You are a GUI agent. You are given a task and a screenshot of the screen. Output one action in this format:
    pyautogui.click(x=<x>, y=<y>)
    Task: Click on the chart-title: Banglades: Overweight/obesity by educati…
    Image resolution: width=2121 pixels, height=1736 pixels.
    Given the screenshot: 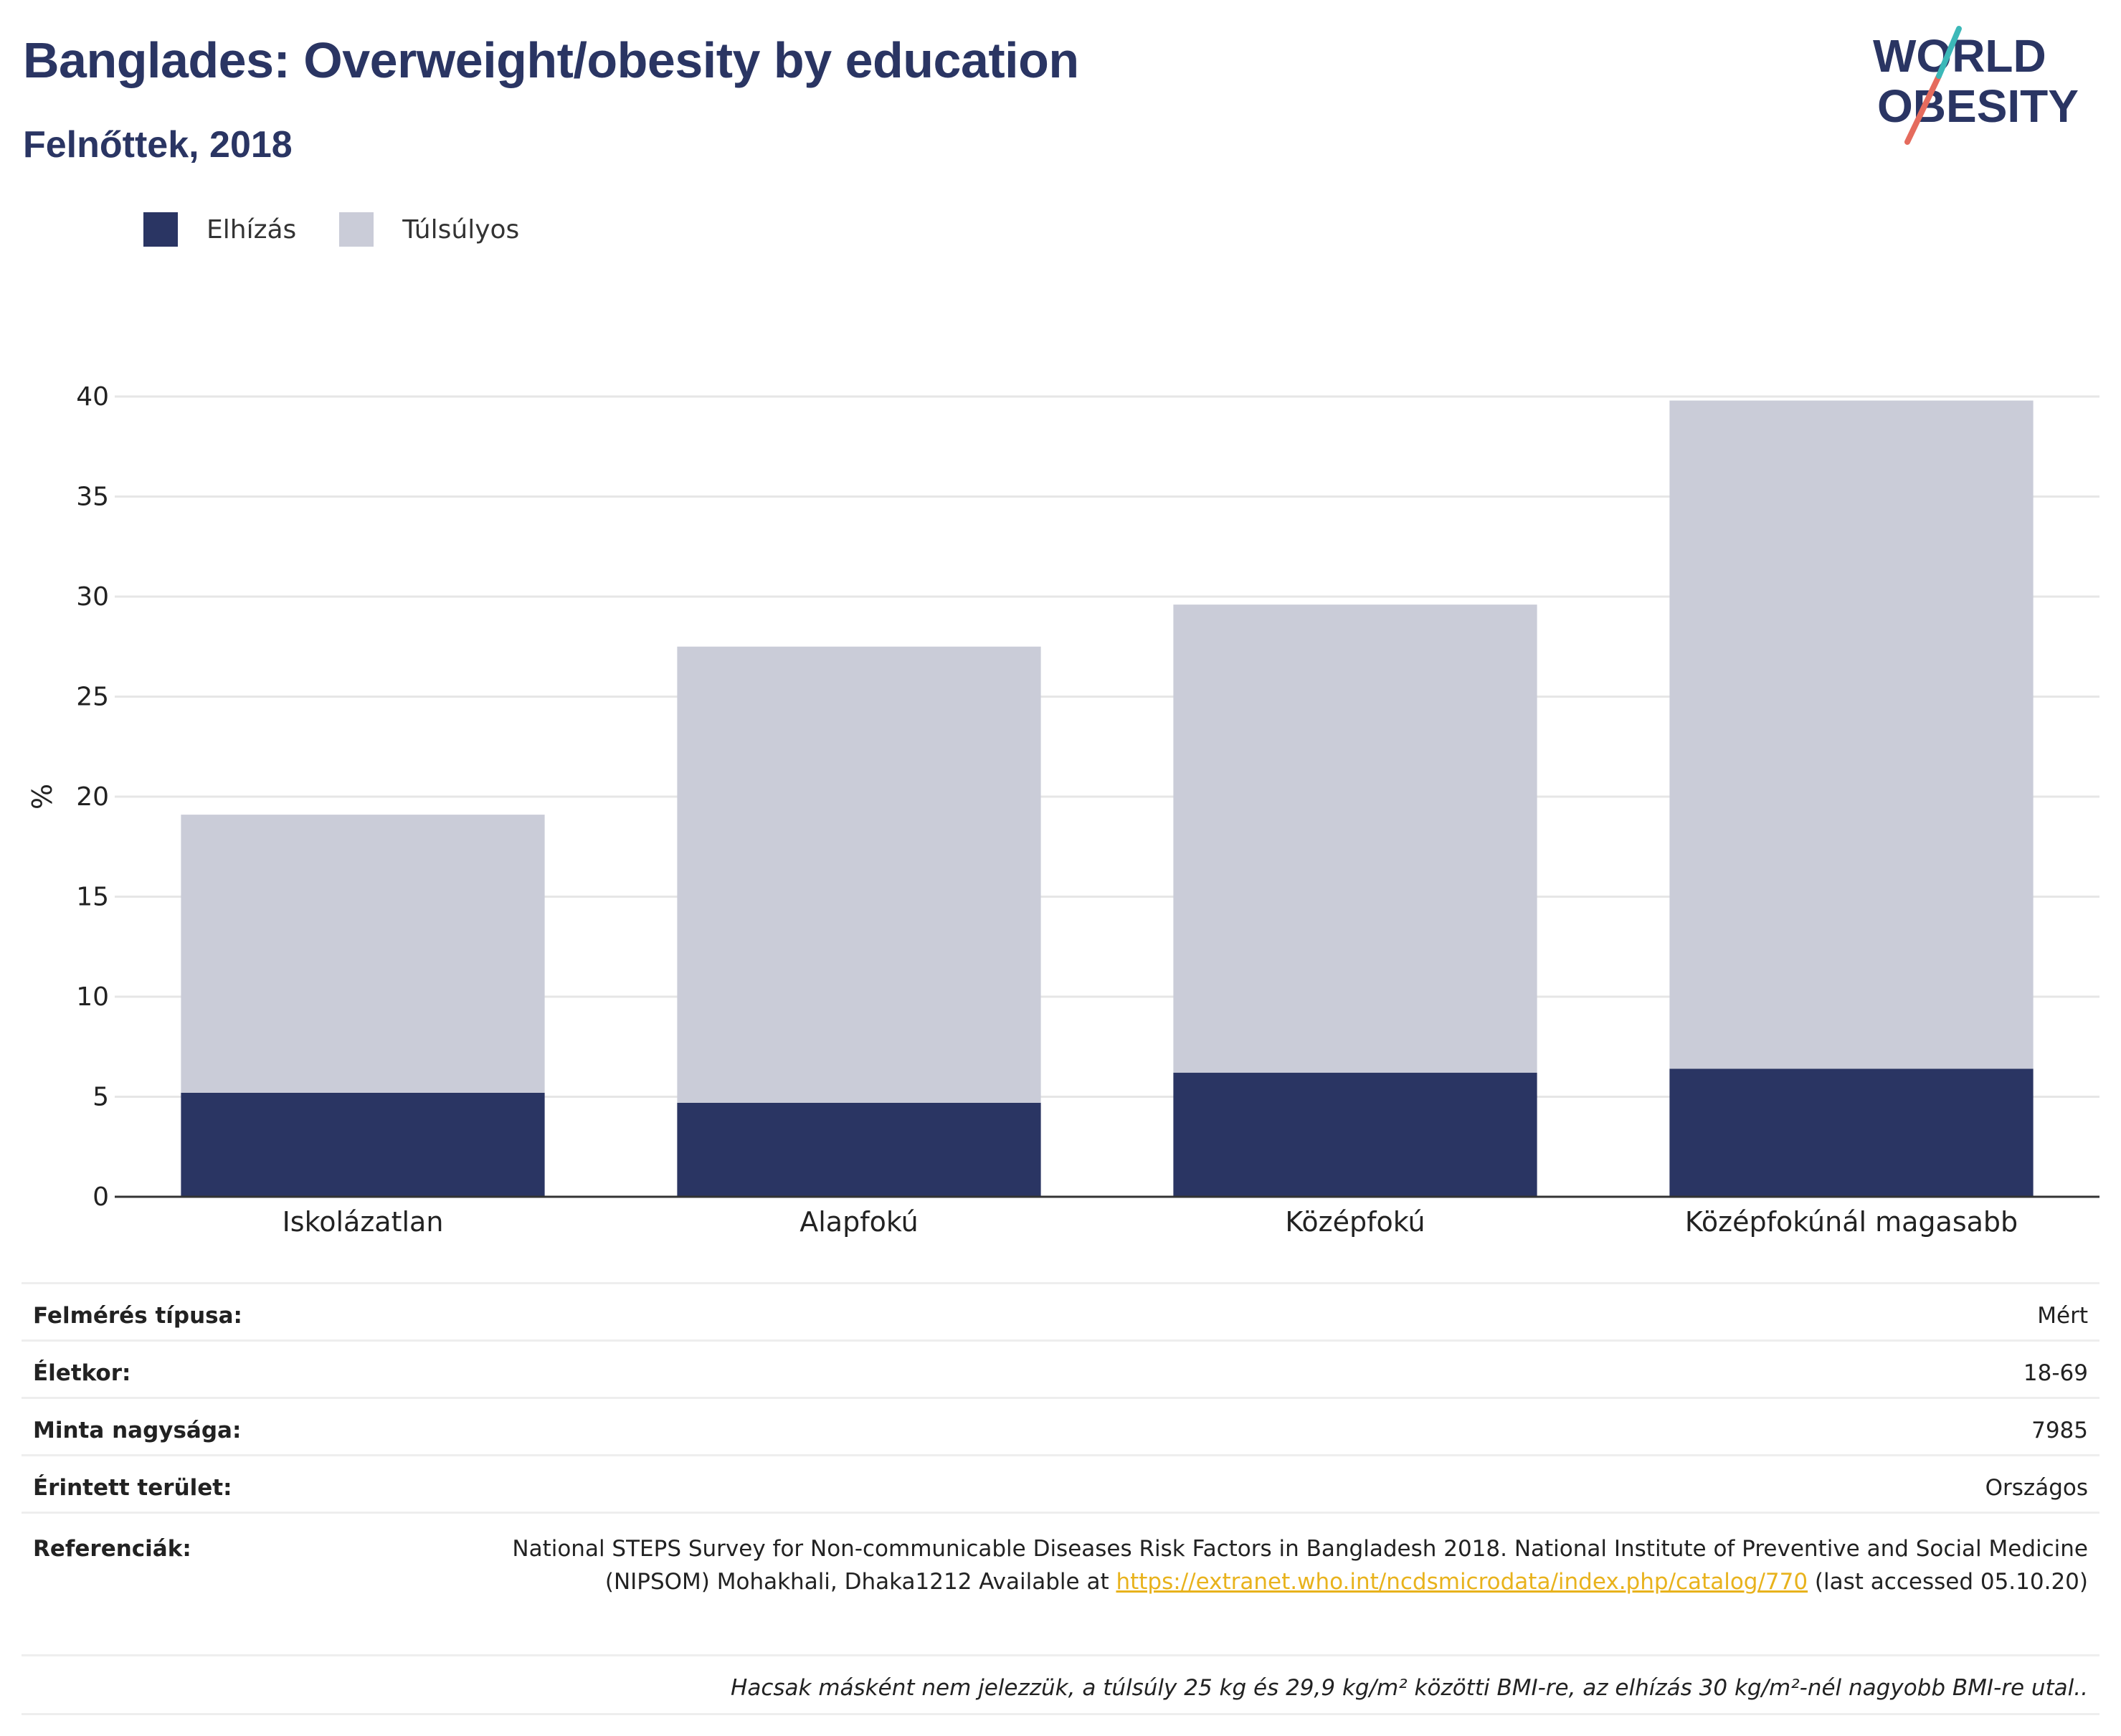 What is the action you would take?
    pyautogui.click(x=551, y=60)
    